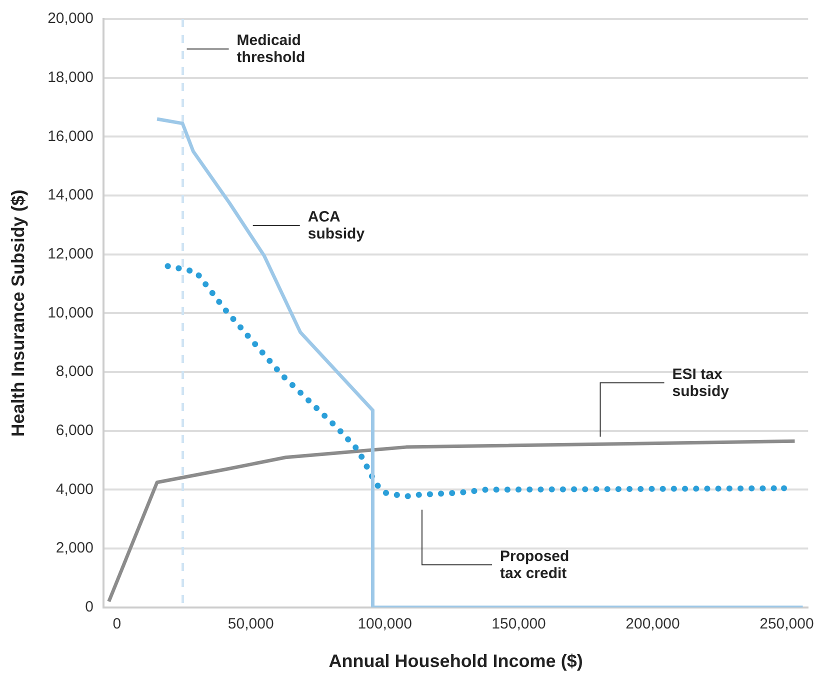  I want to click on annotation: ESI tax subsidy, so click(701, 383).